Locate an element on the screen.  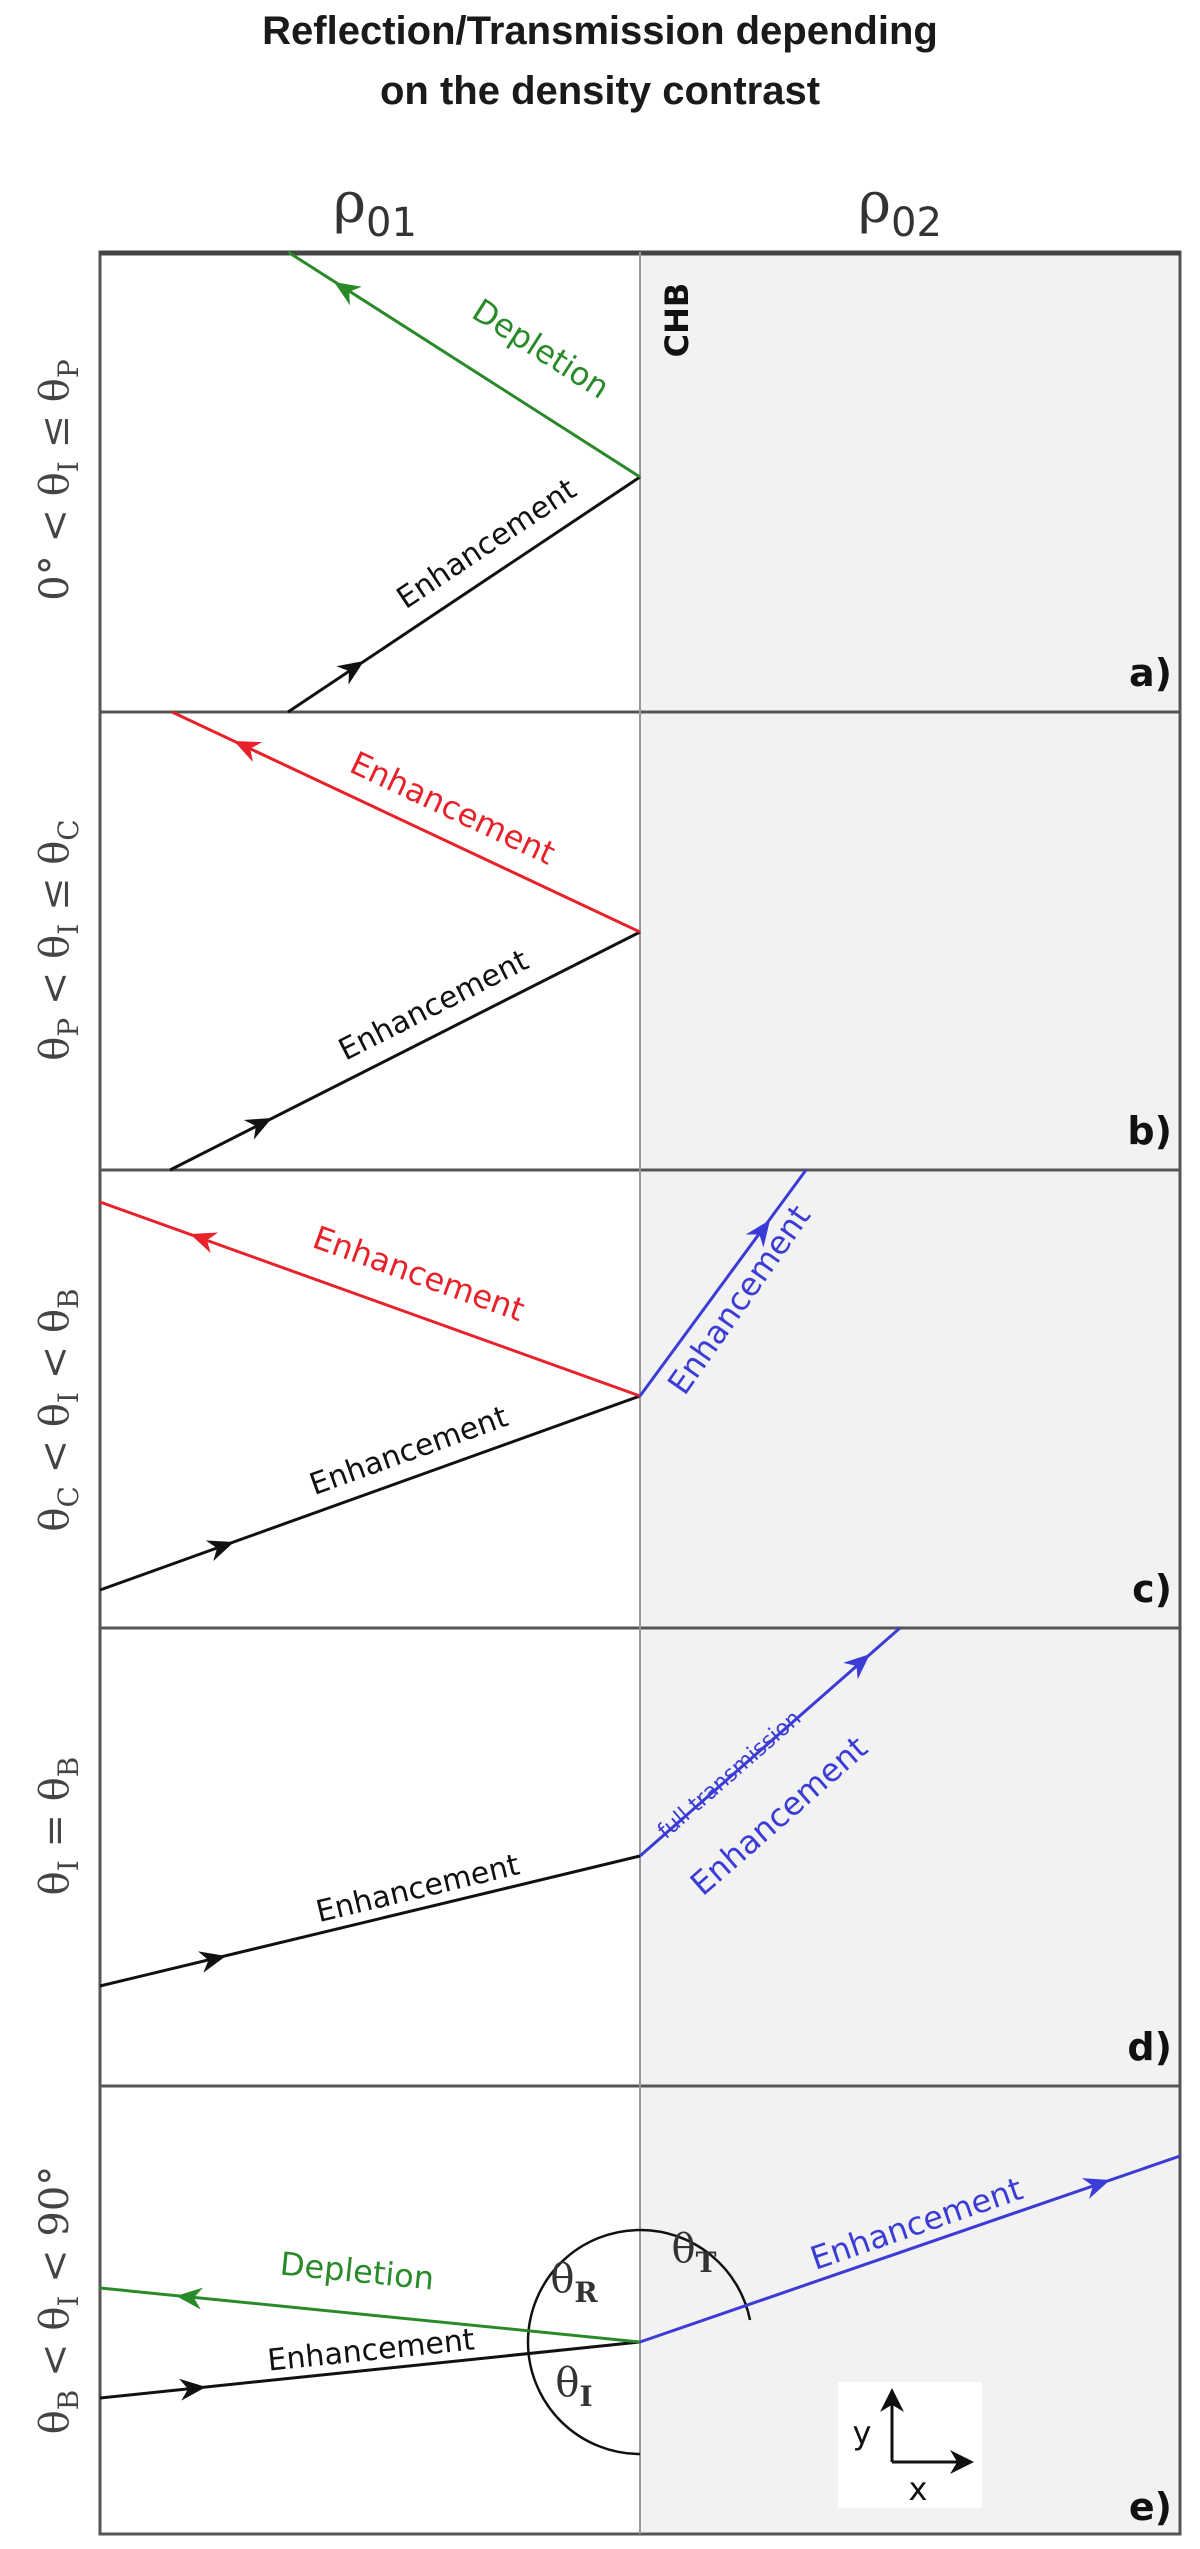
title-line-2: on the density contrast is located at coordinates (600, 91).